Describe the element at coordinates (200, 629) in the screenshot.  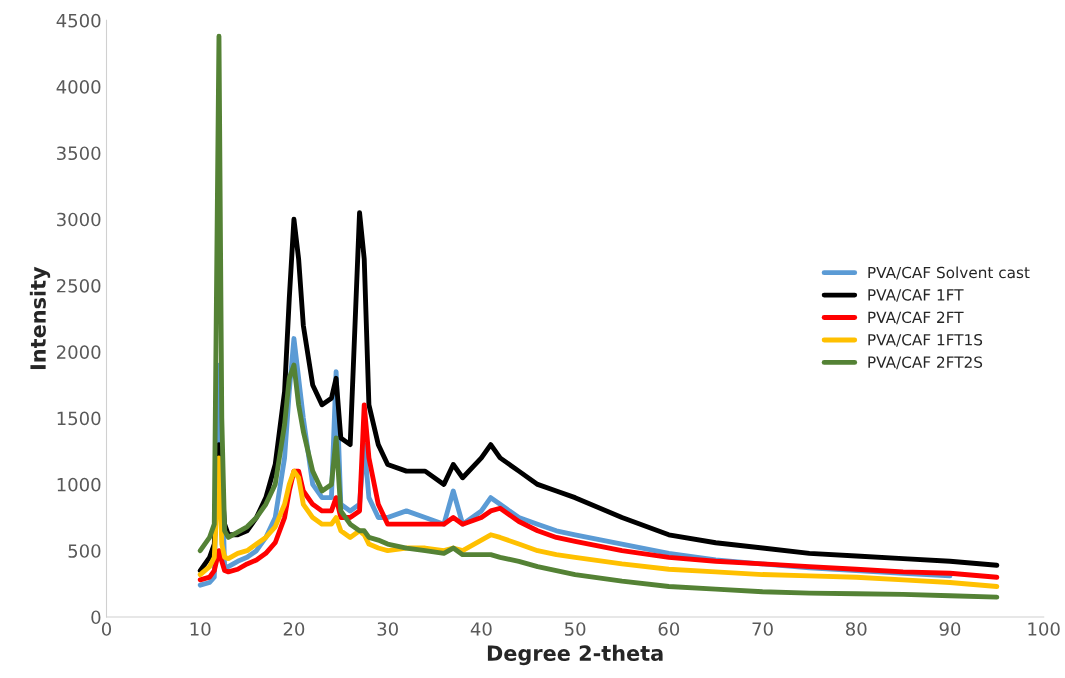
I see `x-tick-label: 10` at that location.